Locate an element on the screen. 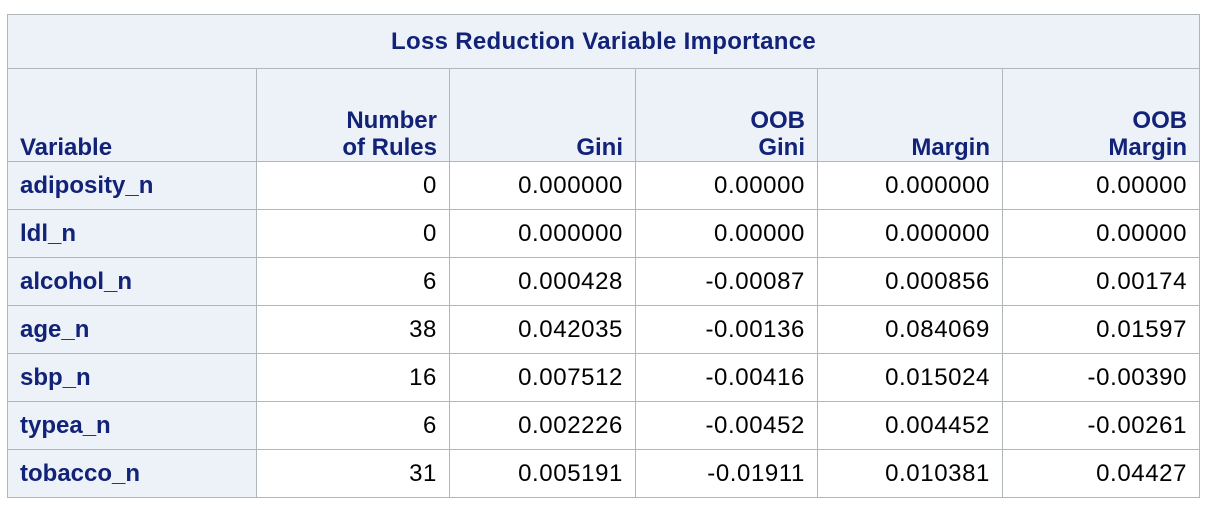 The image size is (1224, 506). cell-margin: 0.084069 is located at coordinates (910, 329).